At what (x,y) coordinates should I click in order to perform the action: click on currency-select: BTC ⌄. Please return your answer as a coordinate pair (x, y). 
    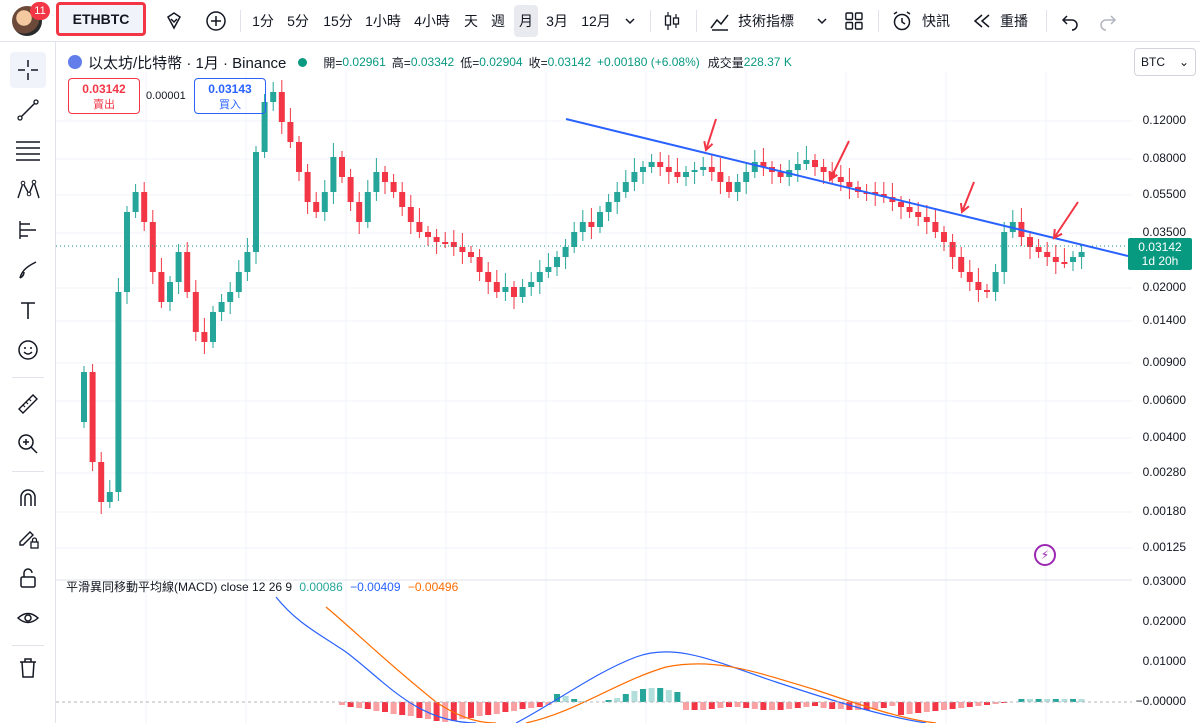
    Looking at the image, I should click on (1165, 62).